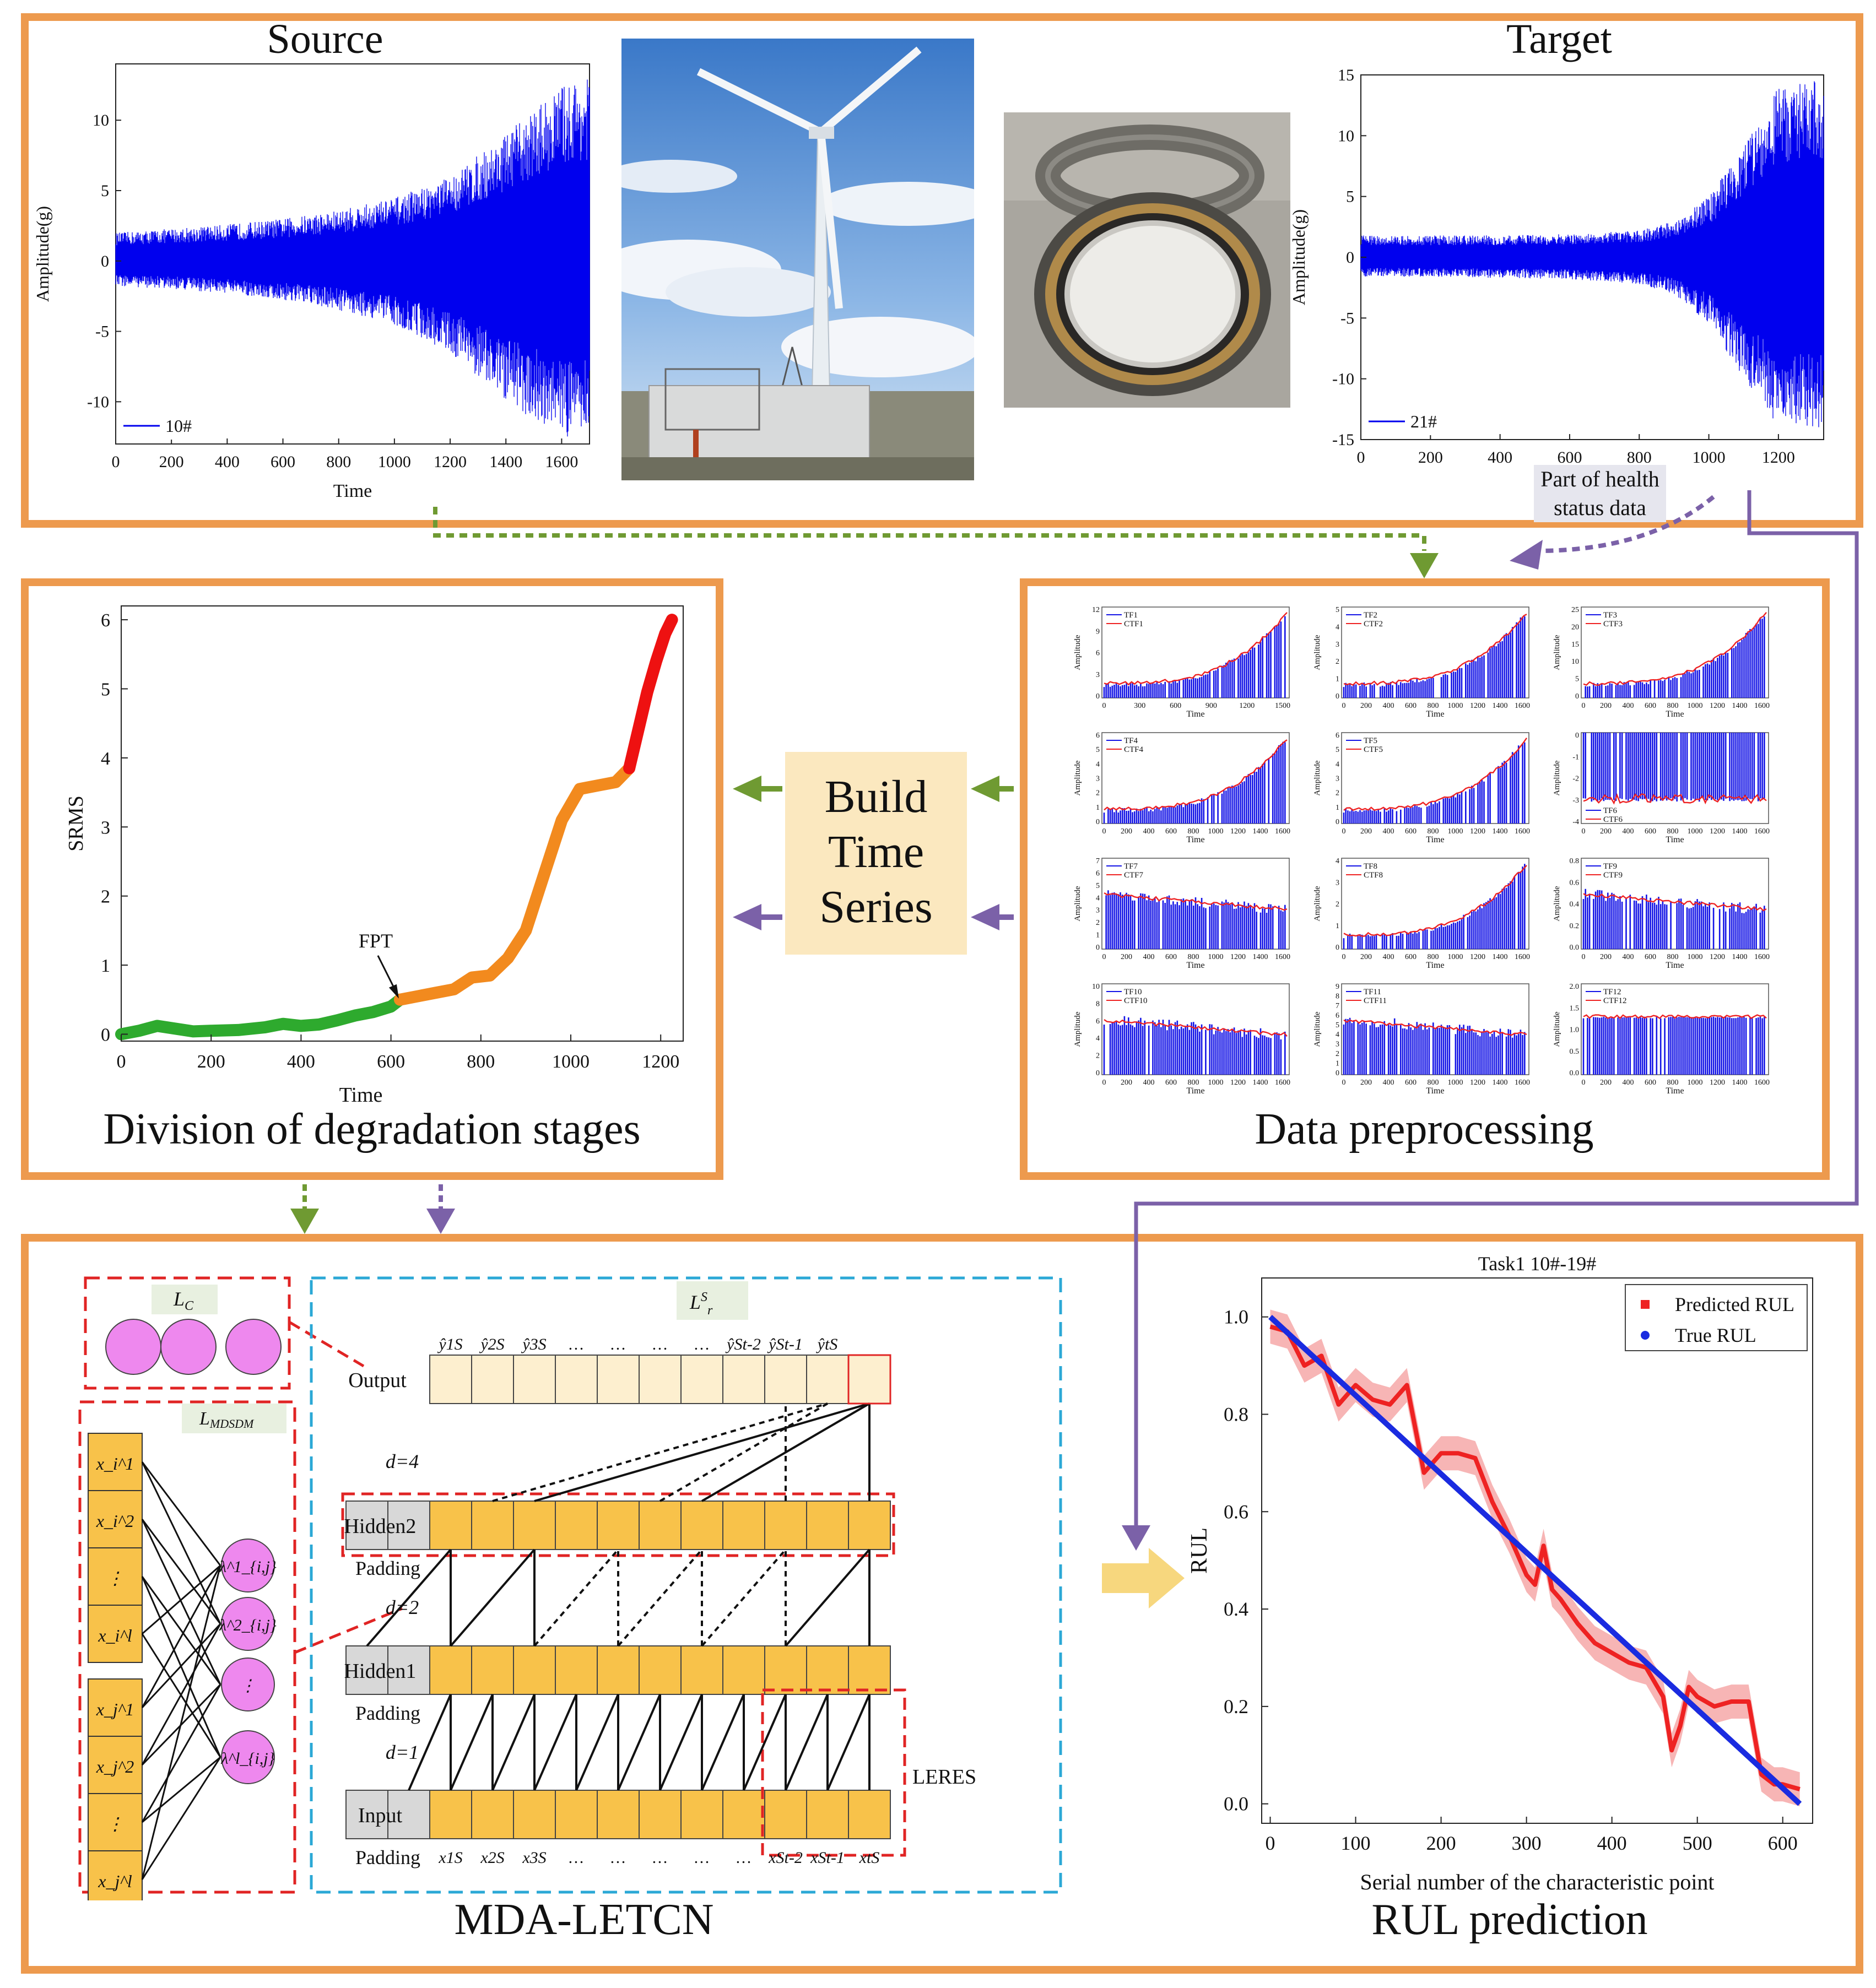  I want to click on y-tick-label: 0.8, so click(1575, 861).